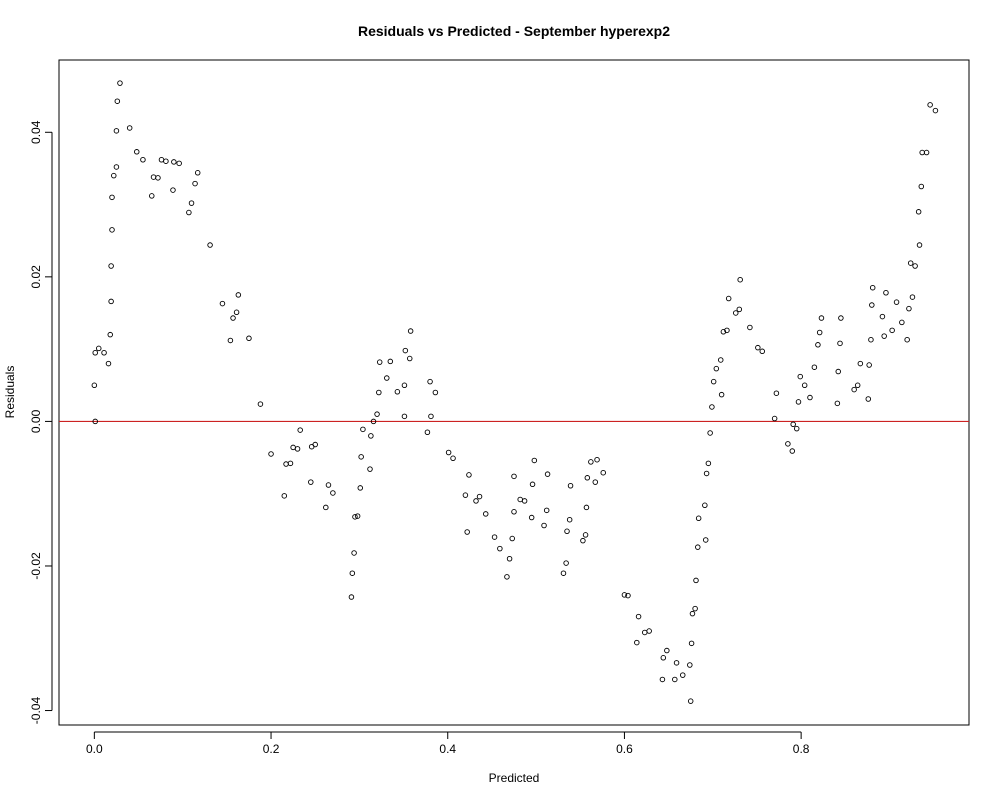 This screenshot has width=1000, height=800. I want to click on y-tick-label: -0.04, so click(36, 711).